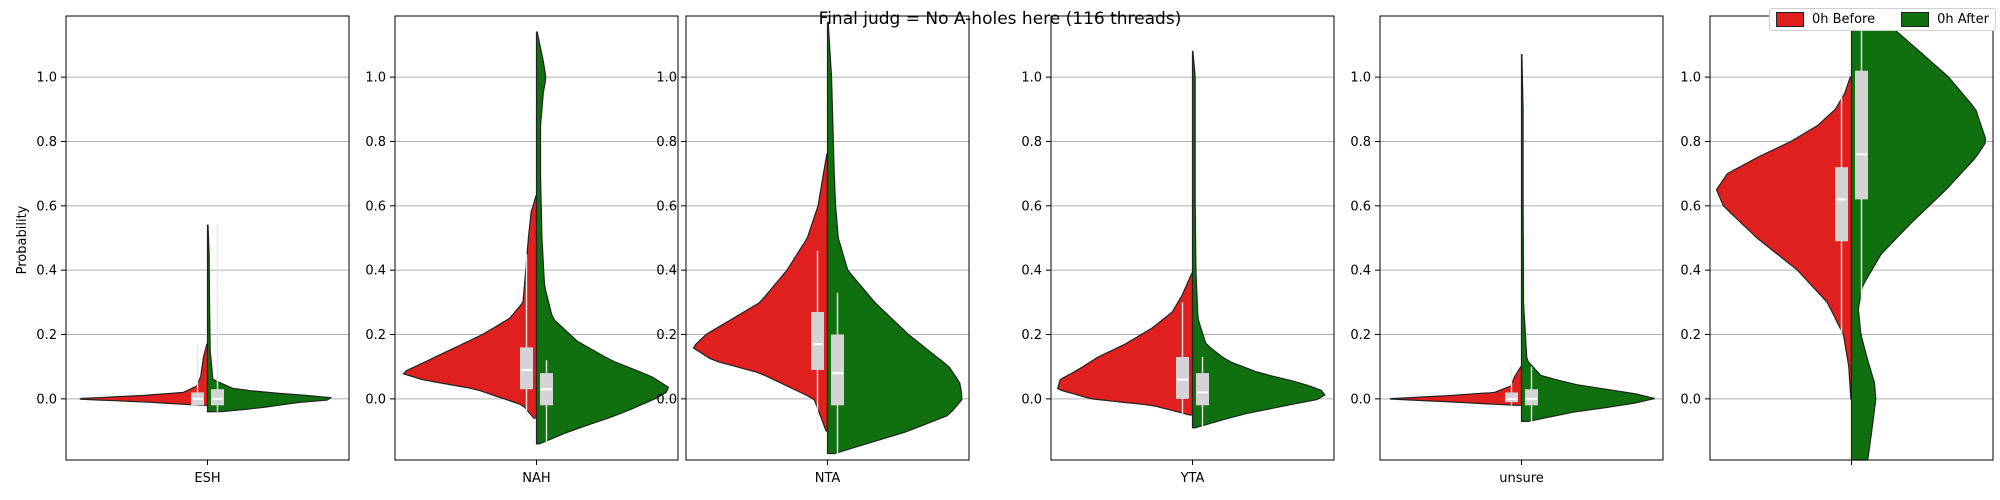 The image size is (2000, 500). I want to click on legend-swatch-after, so click(1915, 19).